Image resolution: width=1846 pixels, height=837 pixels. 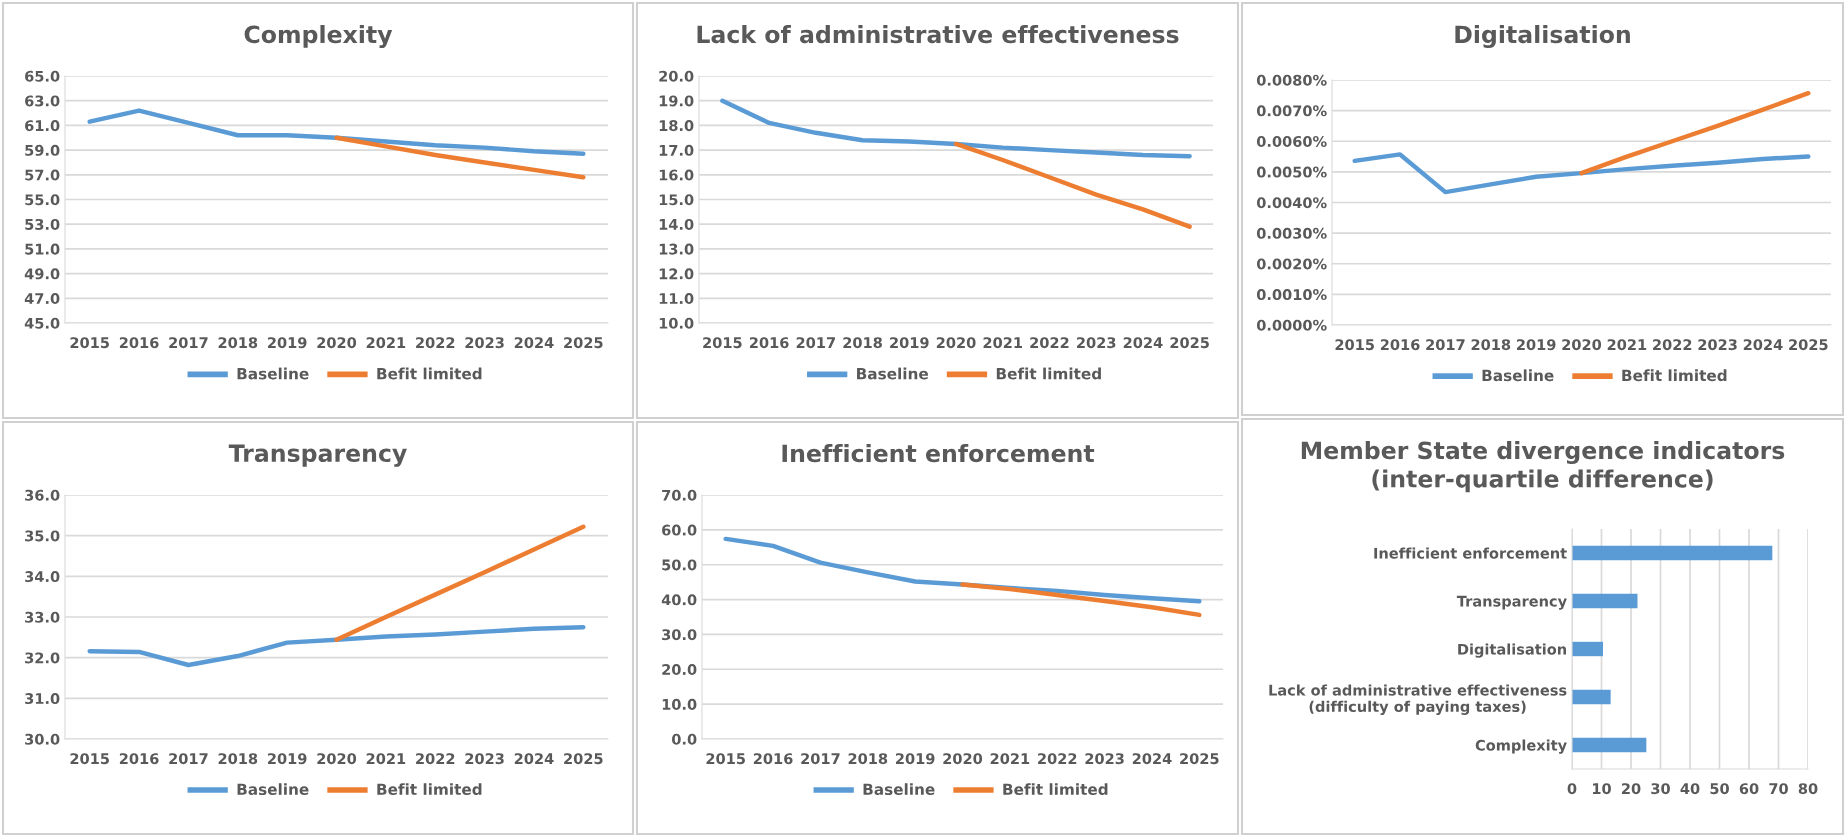 What do you see at coordinates (42, 495) in the screenshot?
I see `y-tick-label: 36.0` at bounding box center [42, 495].